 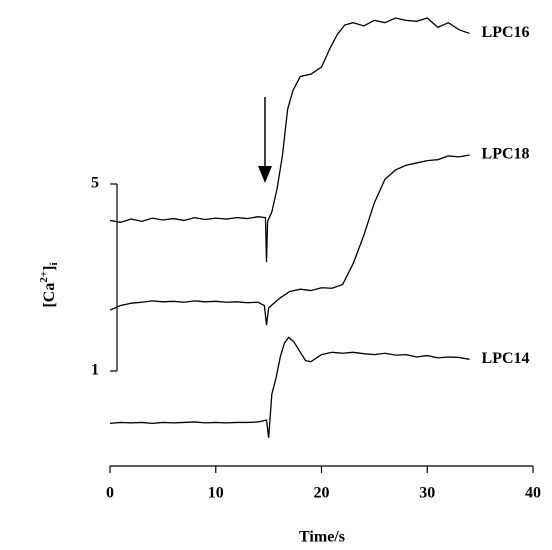 I want to click on y-tick-label: 1, so click(x=95, y=370).